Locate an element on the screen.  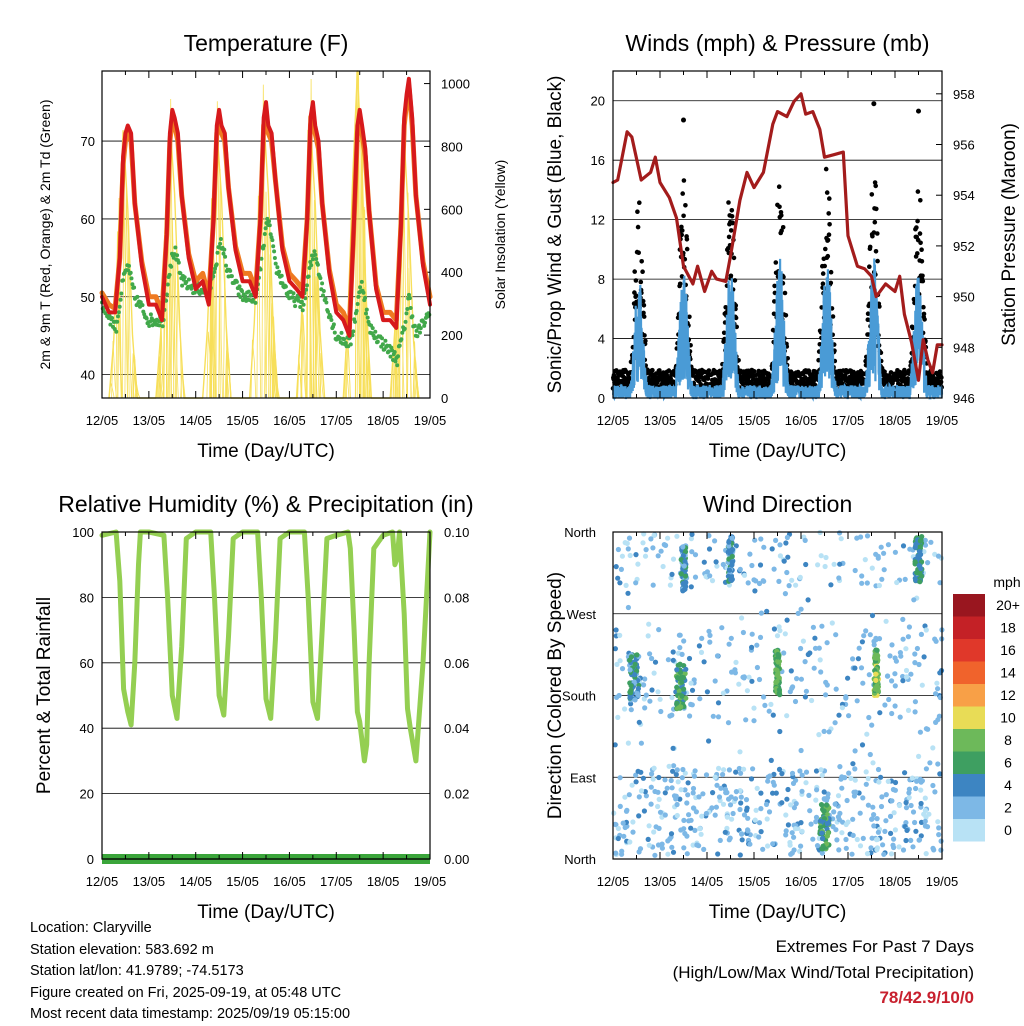
solar-spike is located at coordinates (171, 248).